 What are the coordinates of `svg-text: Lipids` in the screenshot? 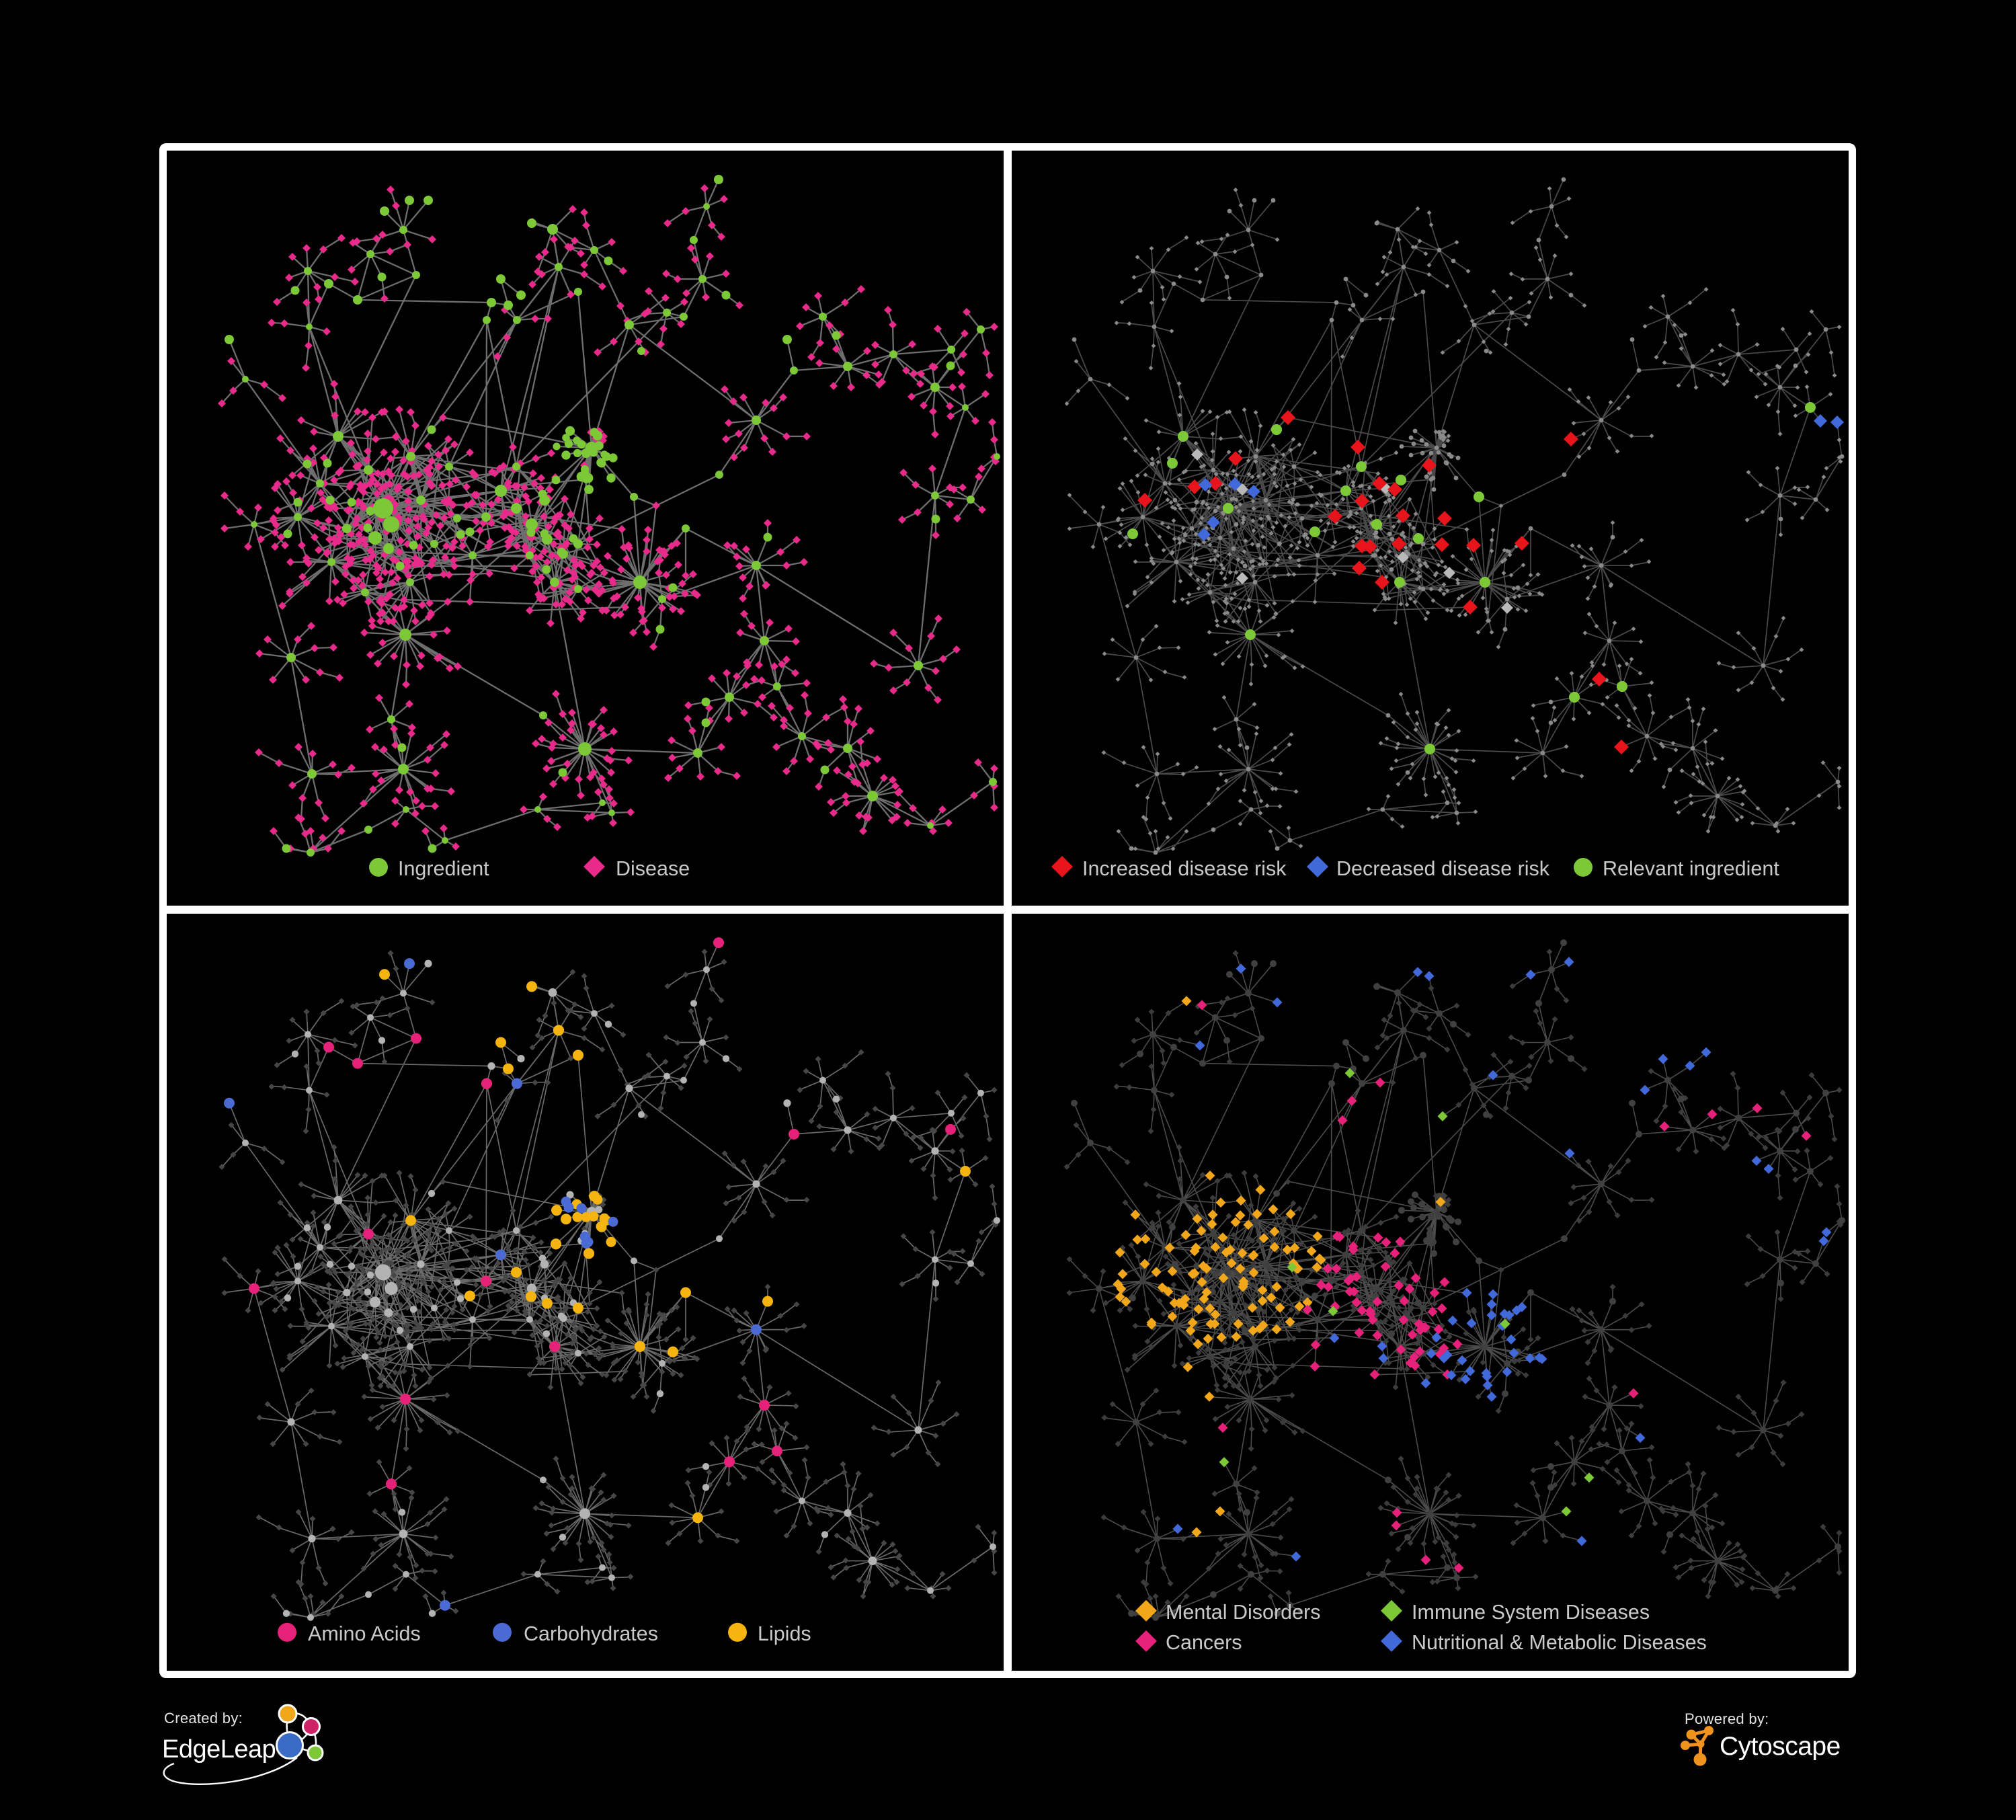 It's located at (784, 1633).